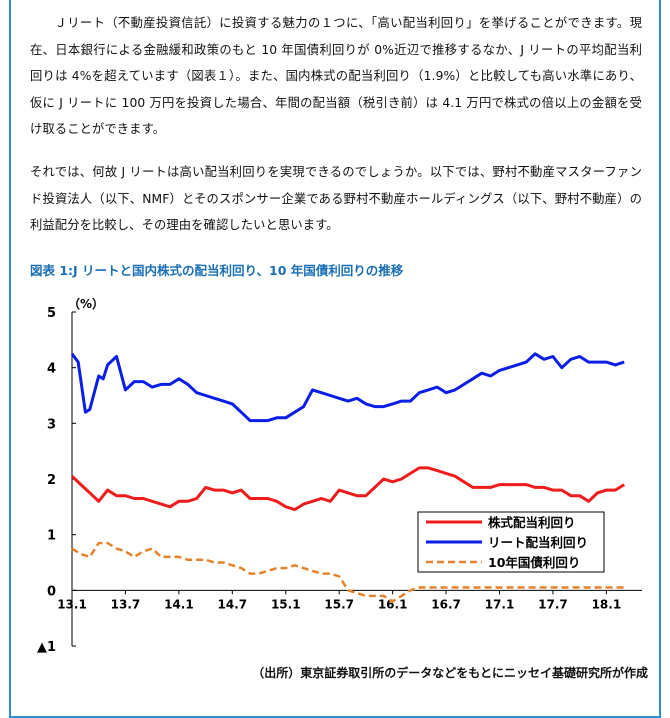  Describe the element at coordinates (72, 604) in the screenshot. I see `x-tick-label: 13.1` at that location.